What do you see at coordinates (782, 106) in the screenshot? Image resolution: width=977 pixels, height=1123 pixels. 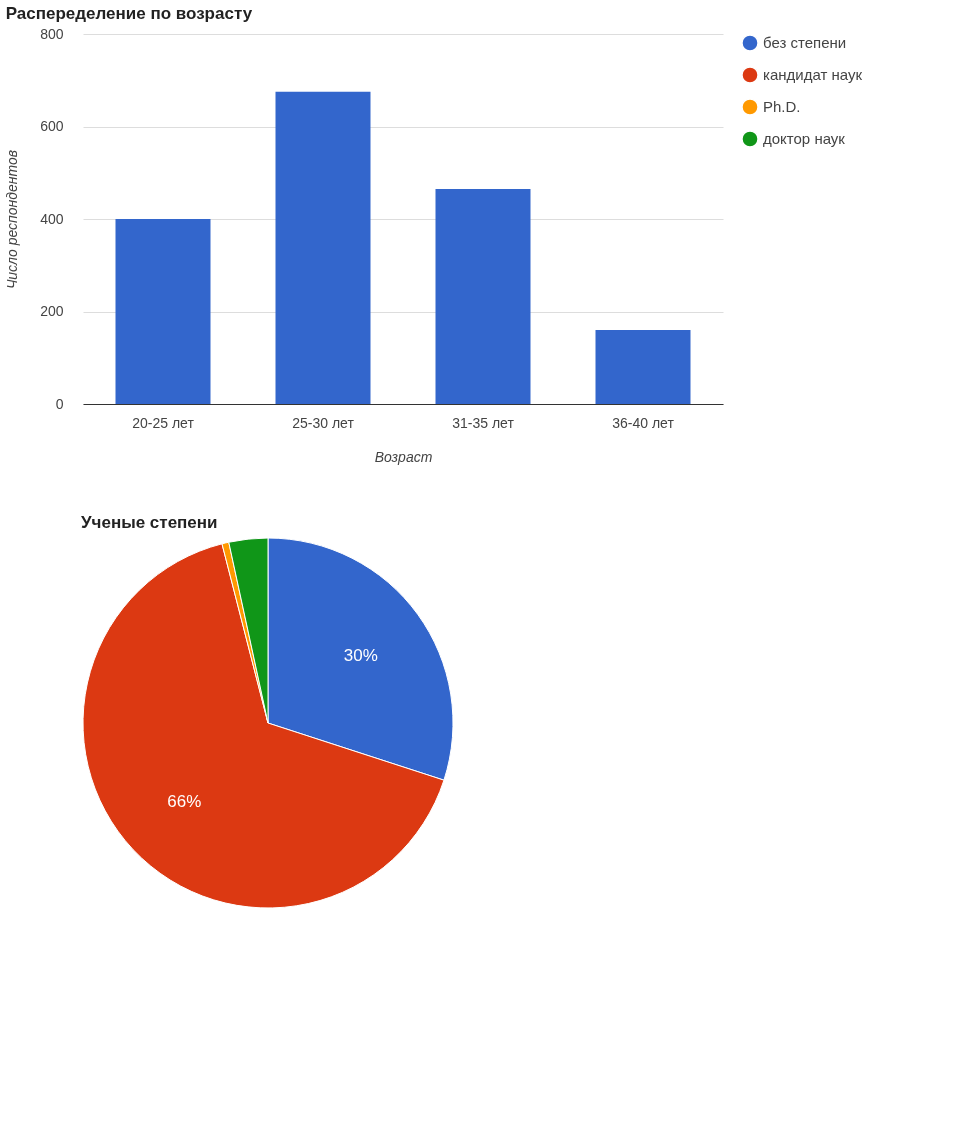 I see `legend-label: Ph.D.` at bounding box center [782, 106].